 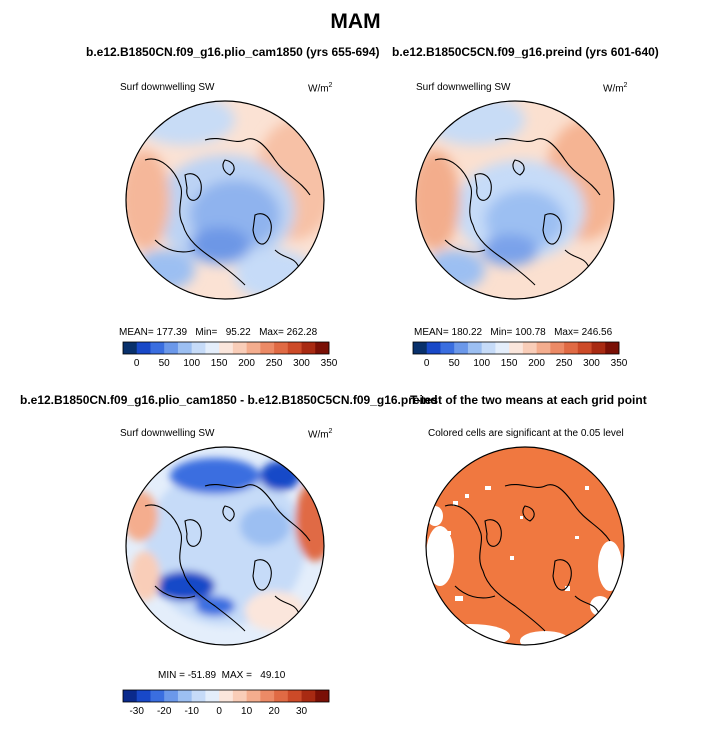 I want to click on panel-3-stats: MIN = -51.89 MAX = 49.10, so click(x=222, y=675).